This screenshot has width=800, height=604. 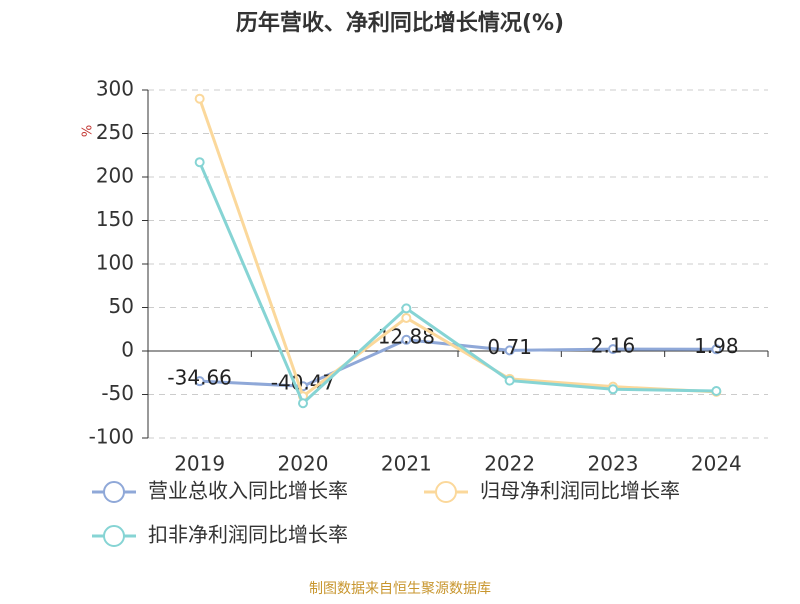 What do you see at coordinates (88, 131) in the screenshot?
I see `y-axis-label: %` at bounding box center [88, 131].